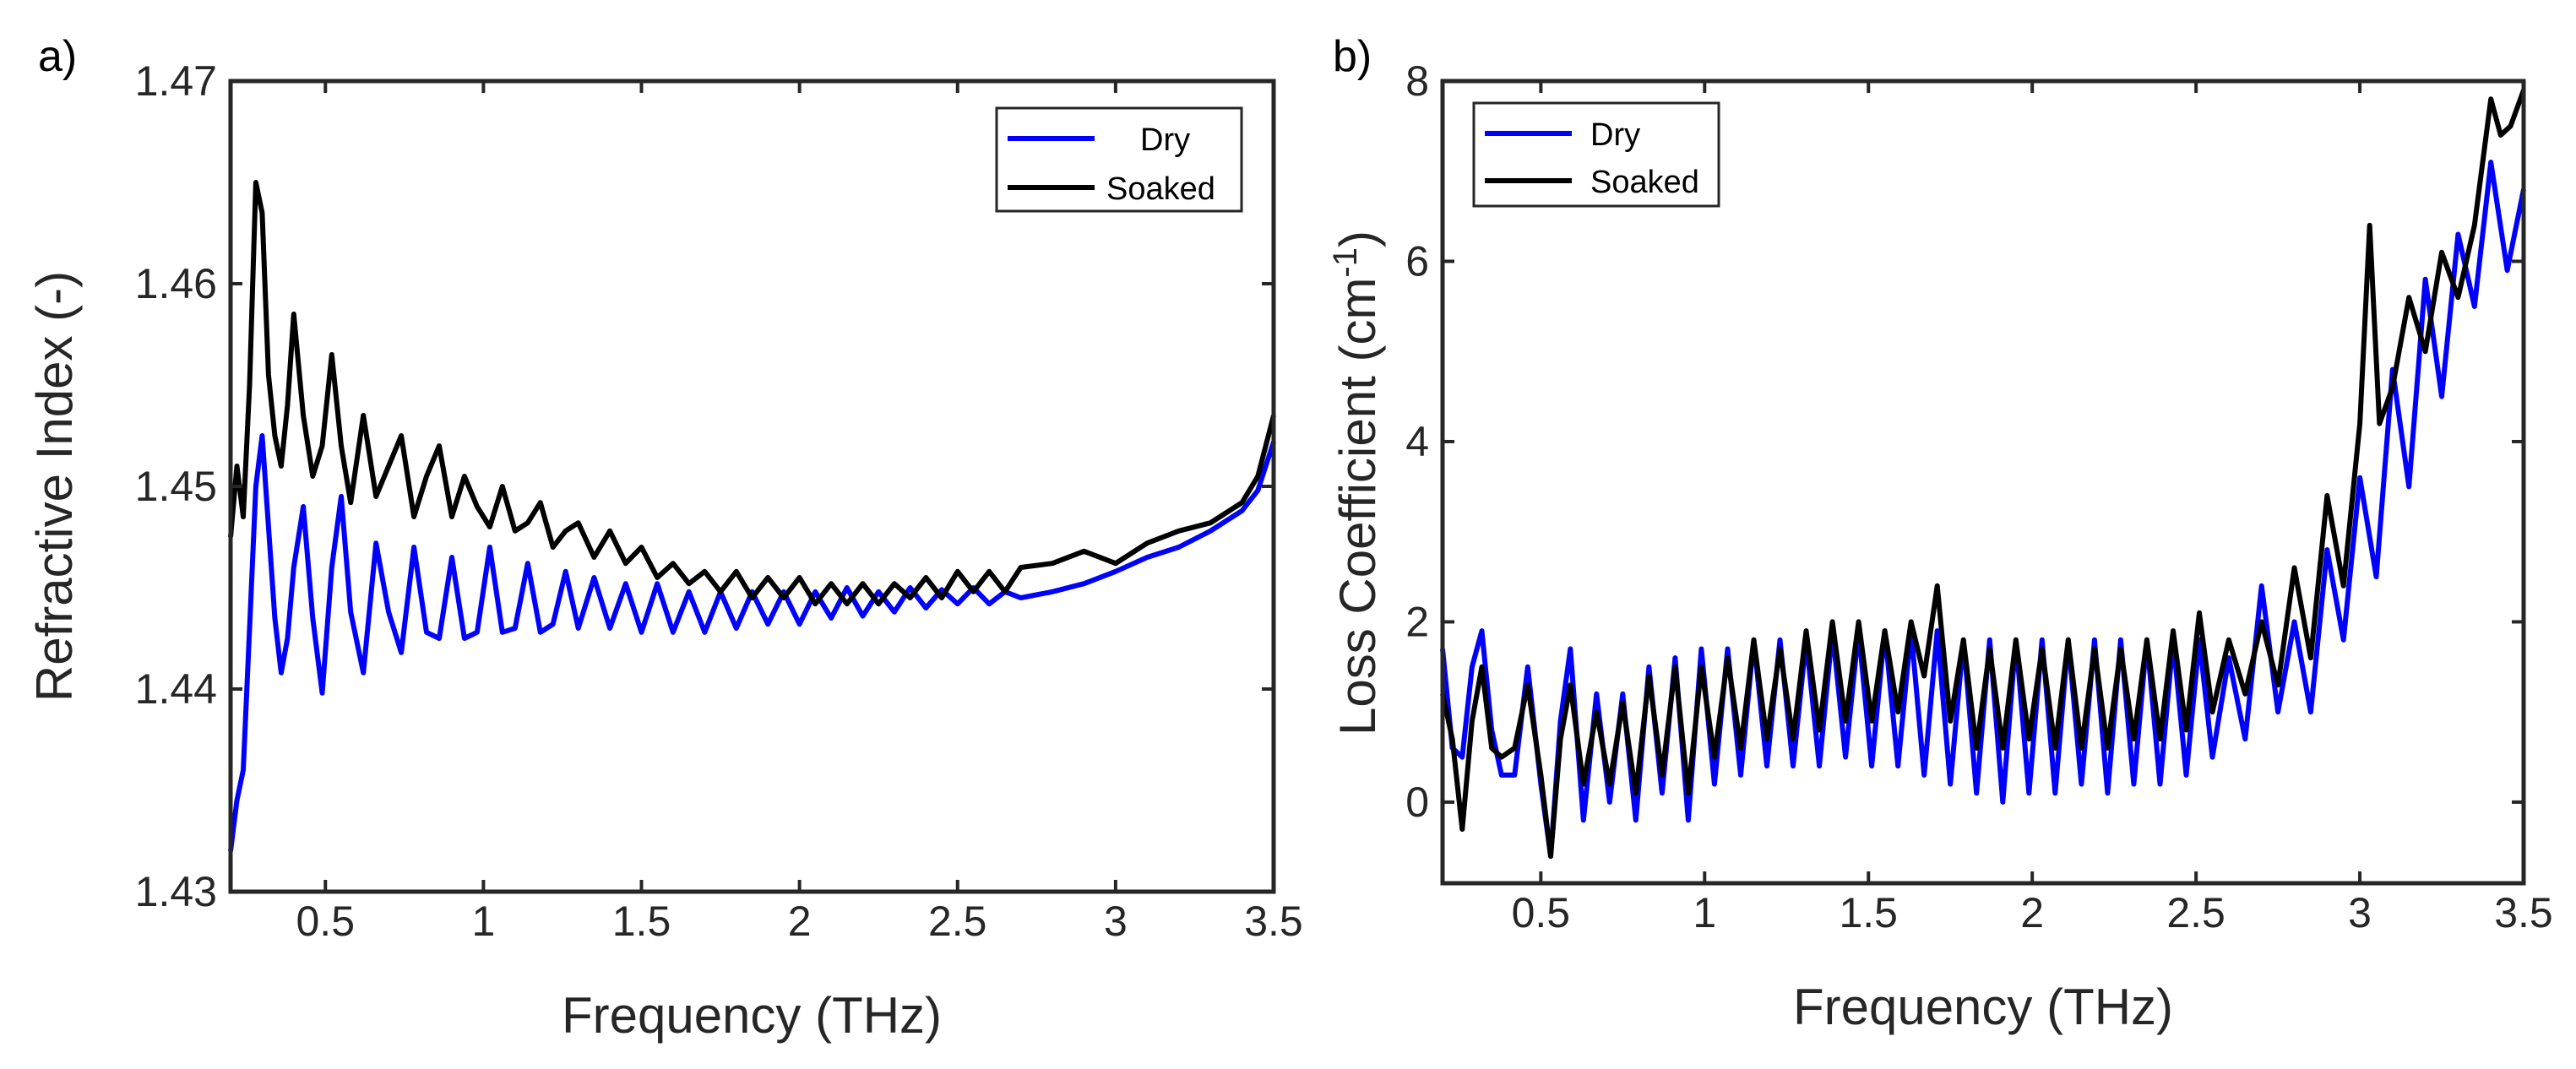 Image resolution: width=2576 pixels, height=1069 pixels. What do you see at coordinates (483, 921) in the screenshot?
I see `panel-a-x-tick-label: 1` at bounding box center [483, 921].